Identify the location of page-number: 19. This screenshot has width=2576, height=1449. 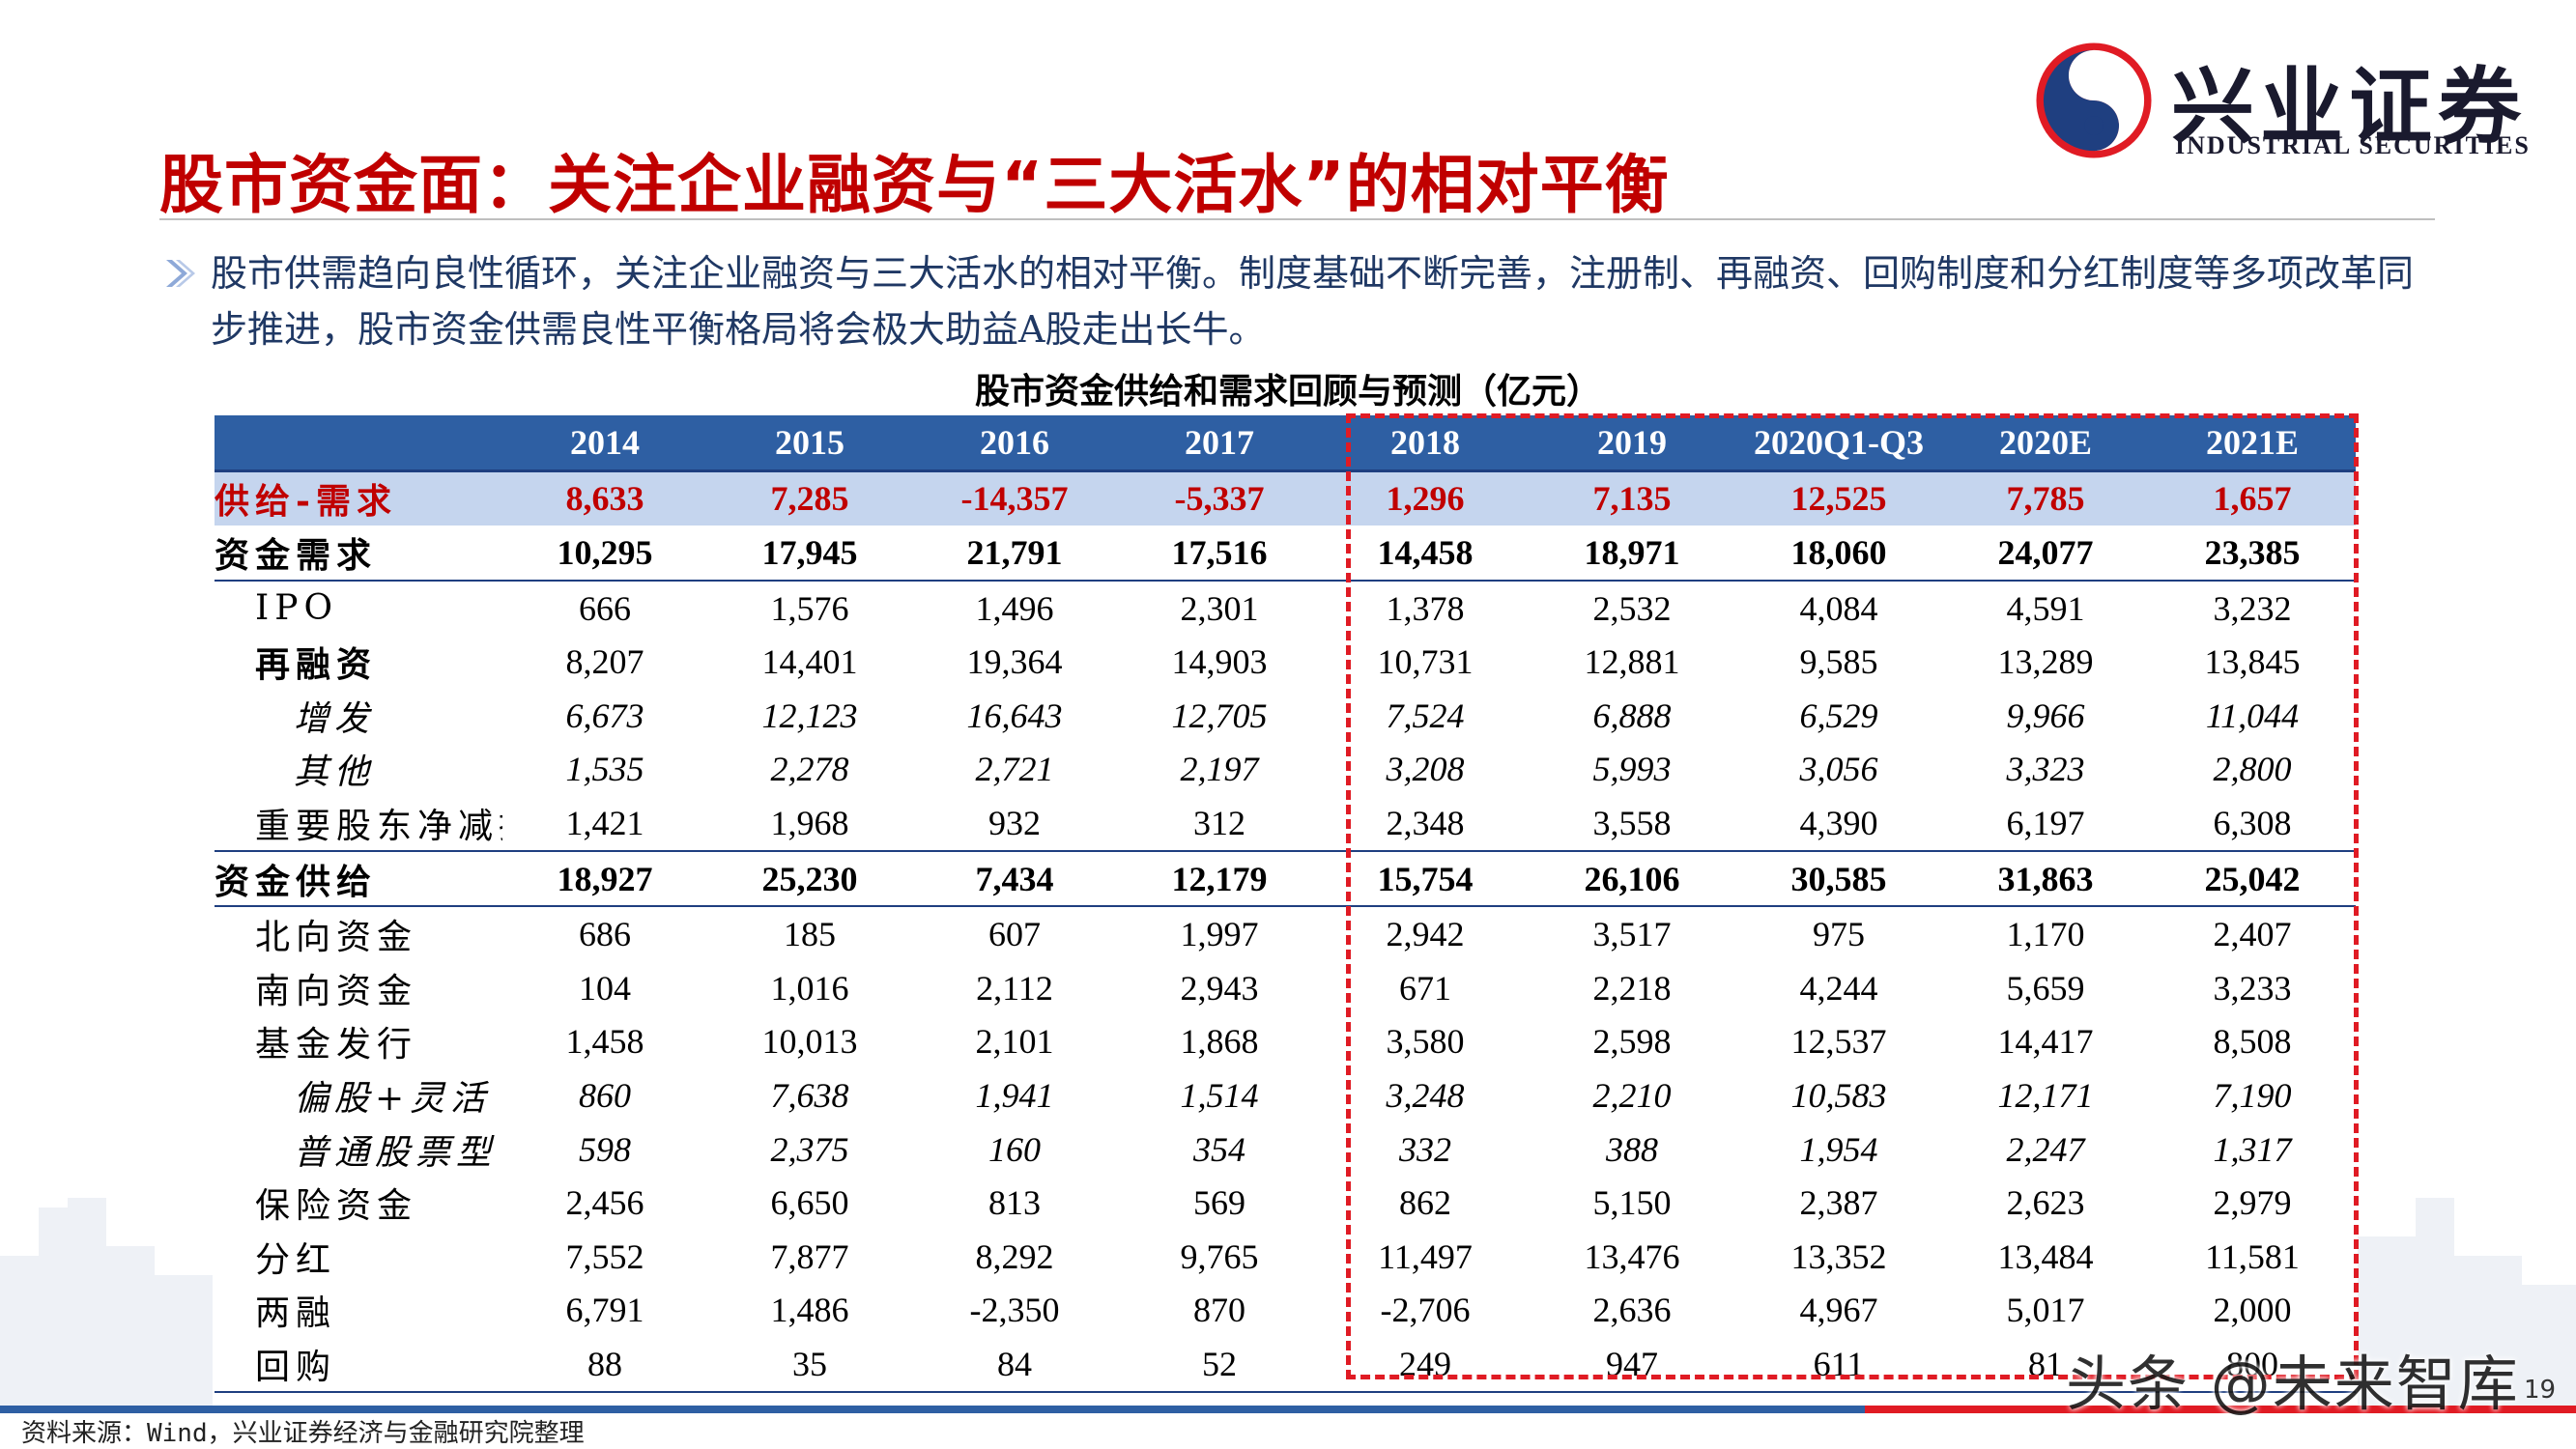
(2541, 1390).